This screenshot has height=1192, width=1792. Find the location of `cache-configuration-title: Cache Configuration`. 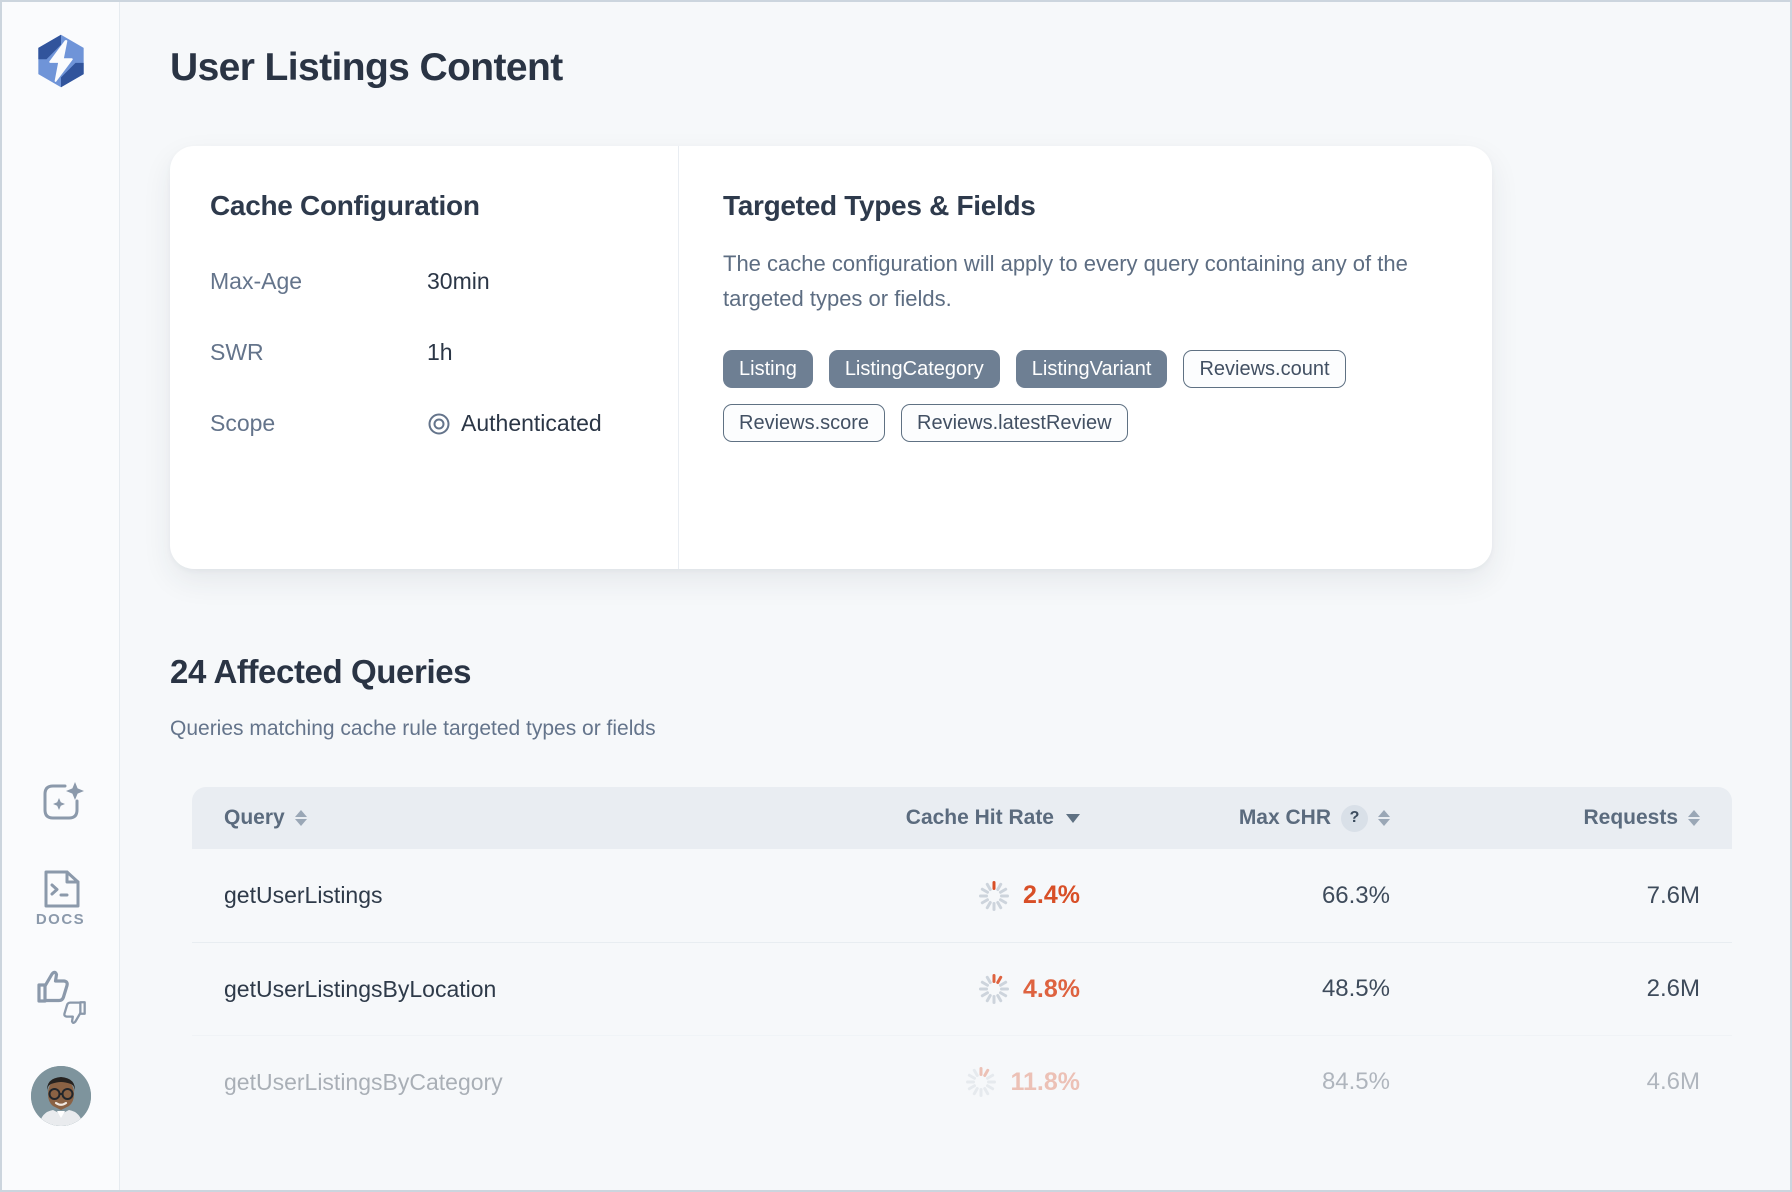

cache-configuration-title: Cache Configuration is located at coordinates (345, 205).